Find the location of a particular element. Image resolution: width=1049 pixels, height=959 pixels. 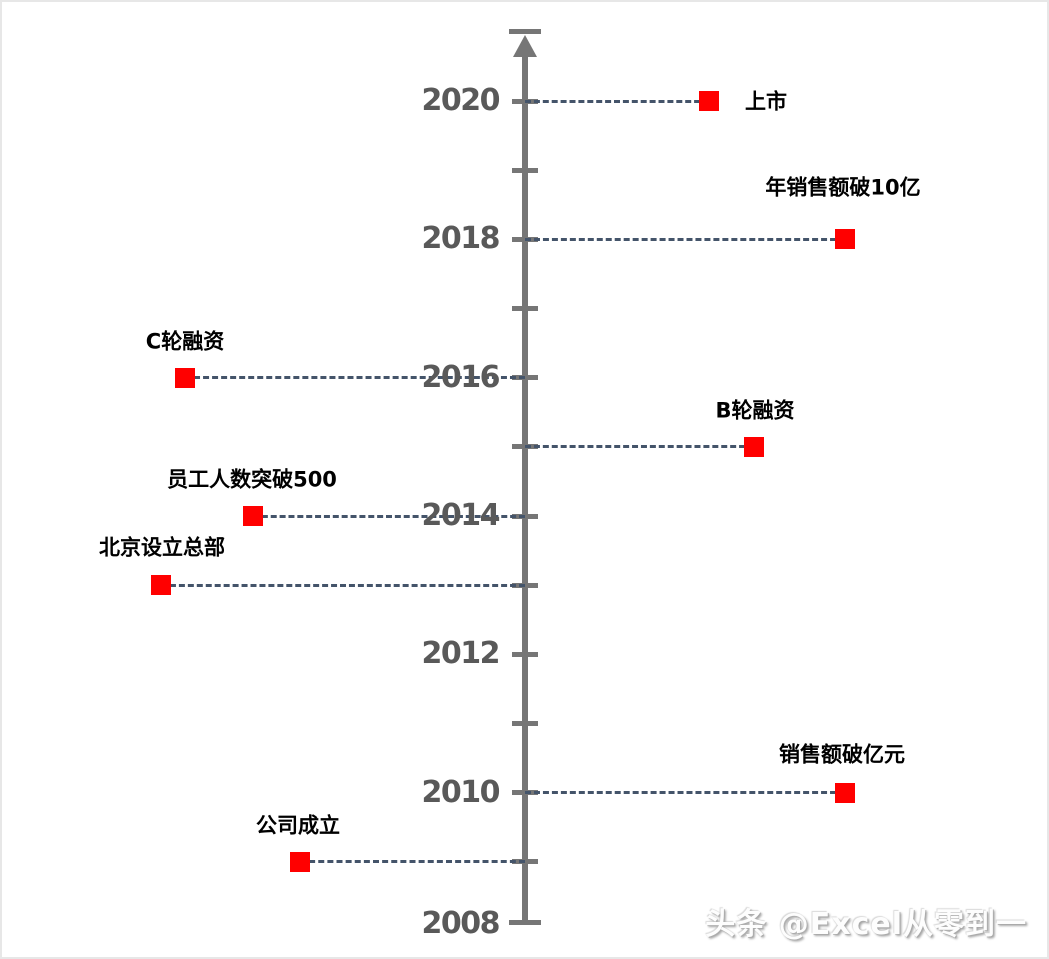

event-label-2010: 销售额破亿元 is located at coordinates (842, 754).